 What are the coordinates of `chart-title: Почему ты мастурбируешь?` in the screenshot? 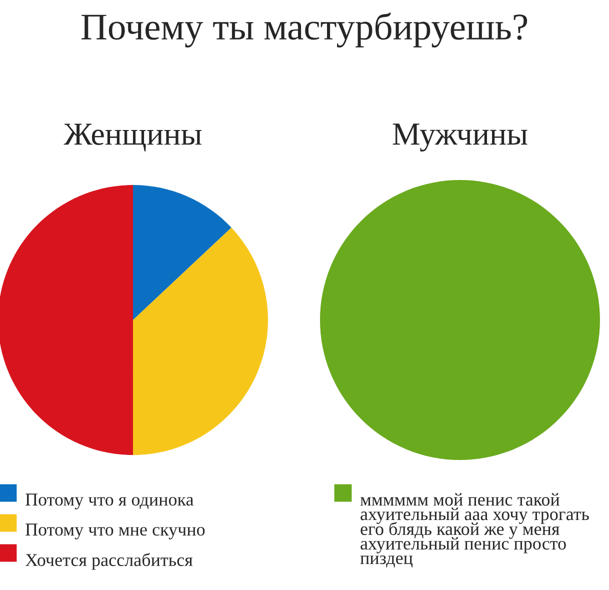 It's located at (304, 30).